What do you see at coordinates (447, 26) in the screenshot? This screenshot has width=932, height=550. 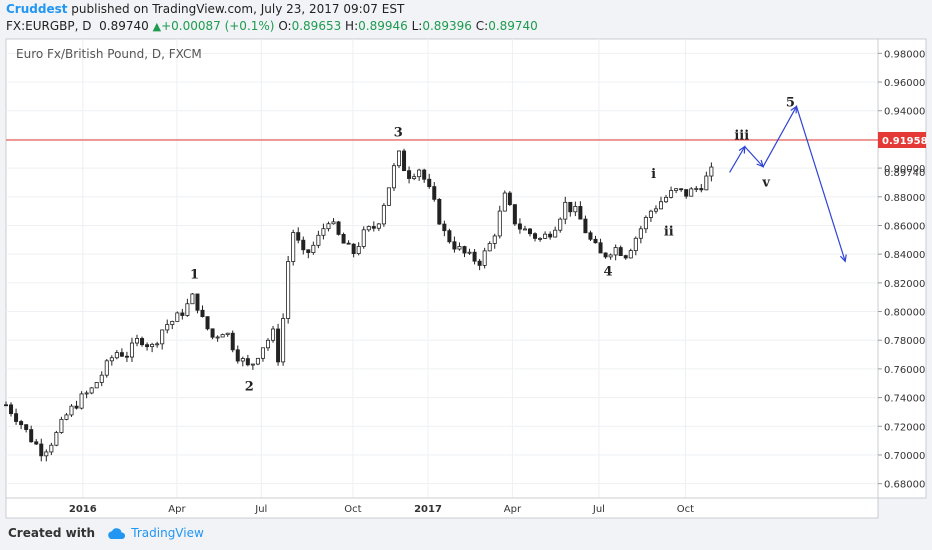 I see `low-value: 0.89396` at bounding box center [447, 26].